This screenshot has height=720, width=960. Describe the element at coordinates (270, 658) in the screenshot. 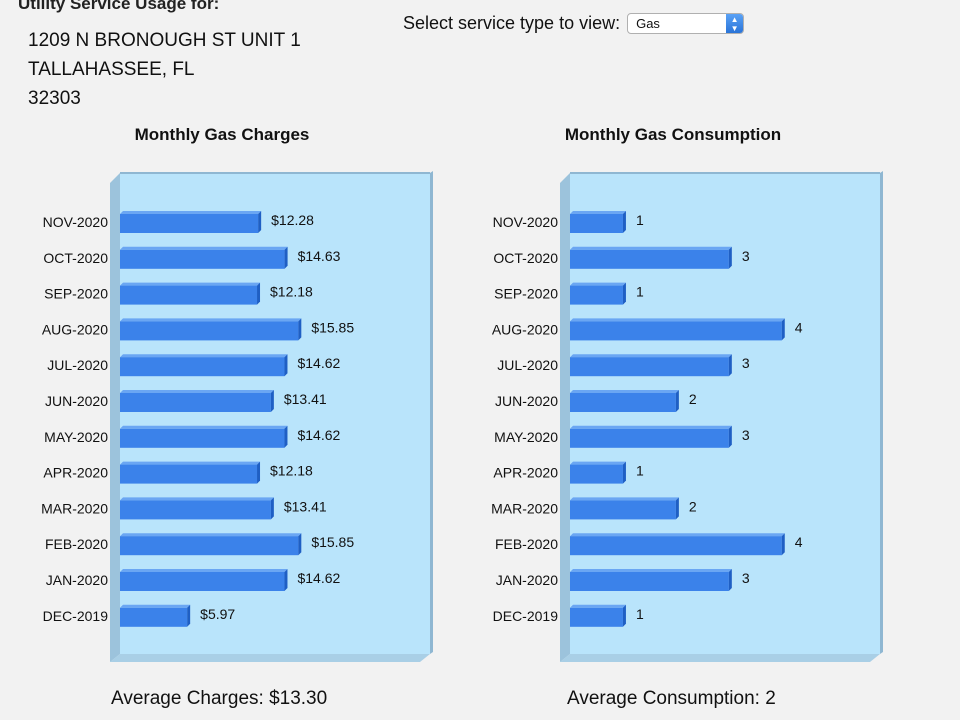

I see `charges-plot-floor` at that location.